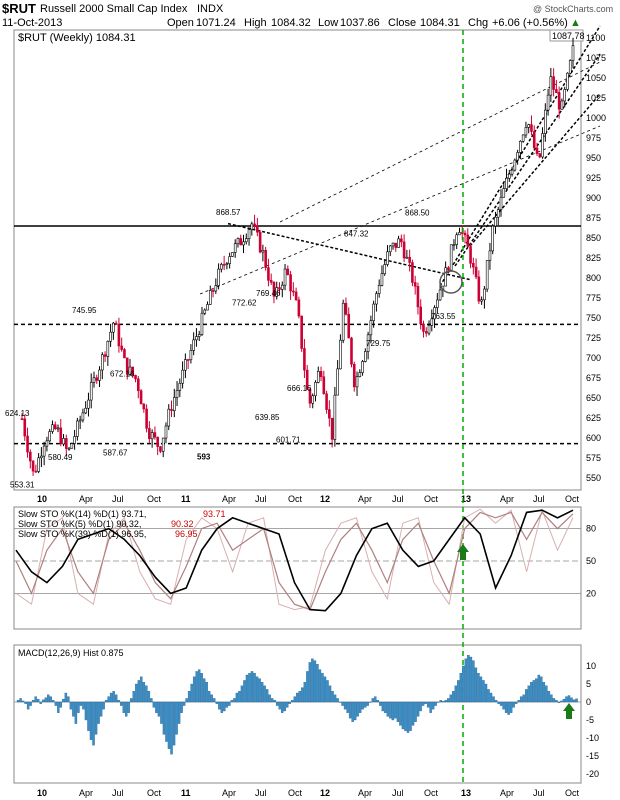 The image size is (620, 800). What do you see at coordinates (365, 793) in the screenshot?
I see `macd-x-tick: Apr` at bounding box center [365, 793].